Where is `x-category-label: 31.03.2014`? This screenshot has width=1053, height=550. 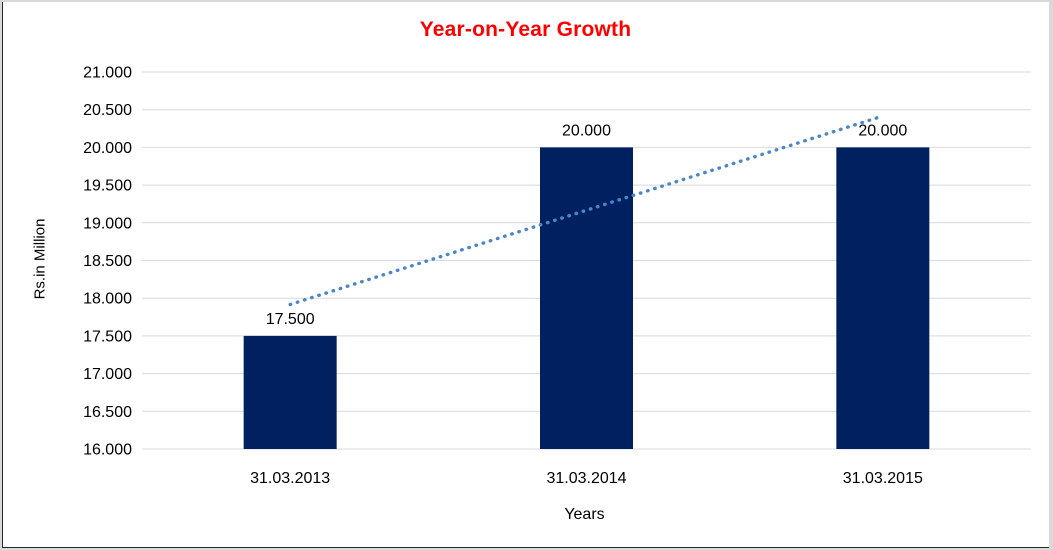
x-category-label: 31.03.2014 is located at coordinates (586, 478).